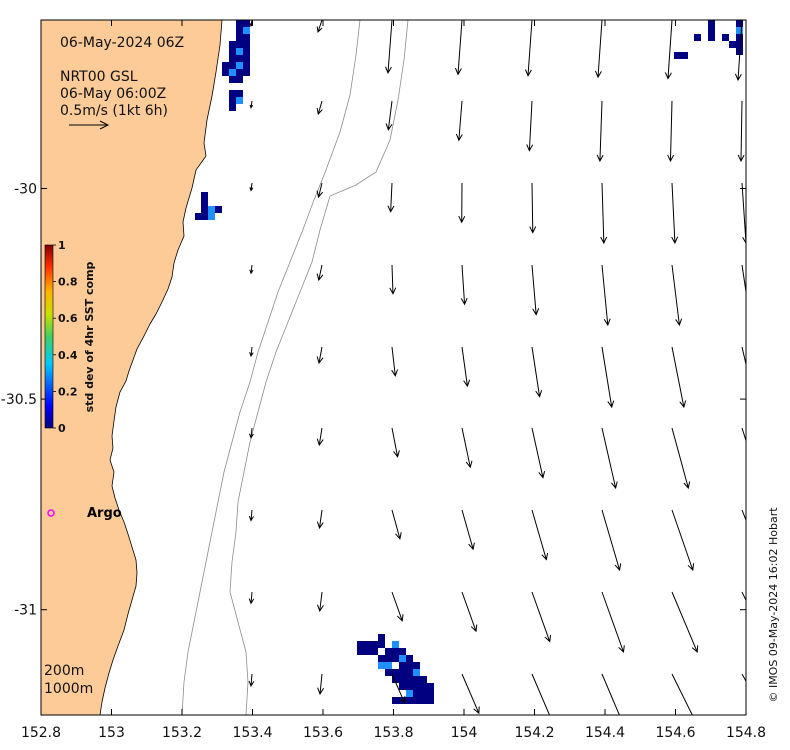 This screenshot has height=750, width=790. Describe the element at coordinates (68, 282) in the screenshot. I see `colorbar-tick-label: 0.8` at that location.